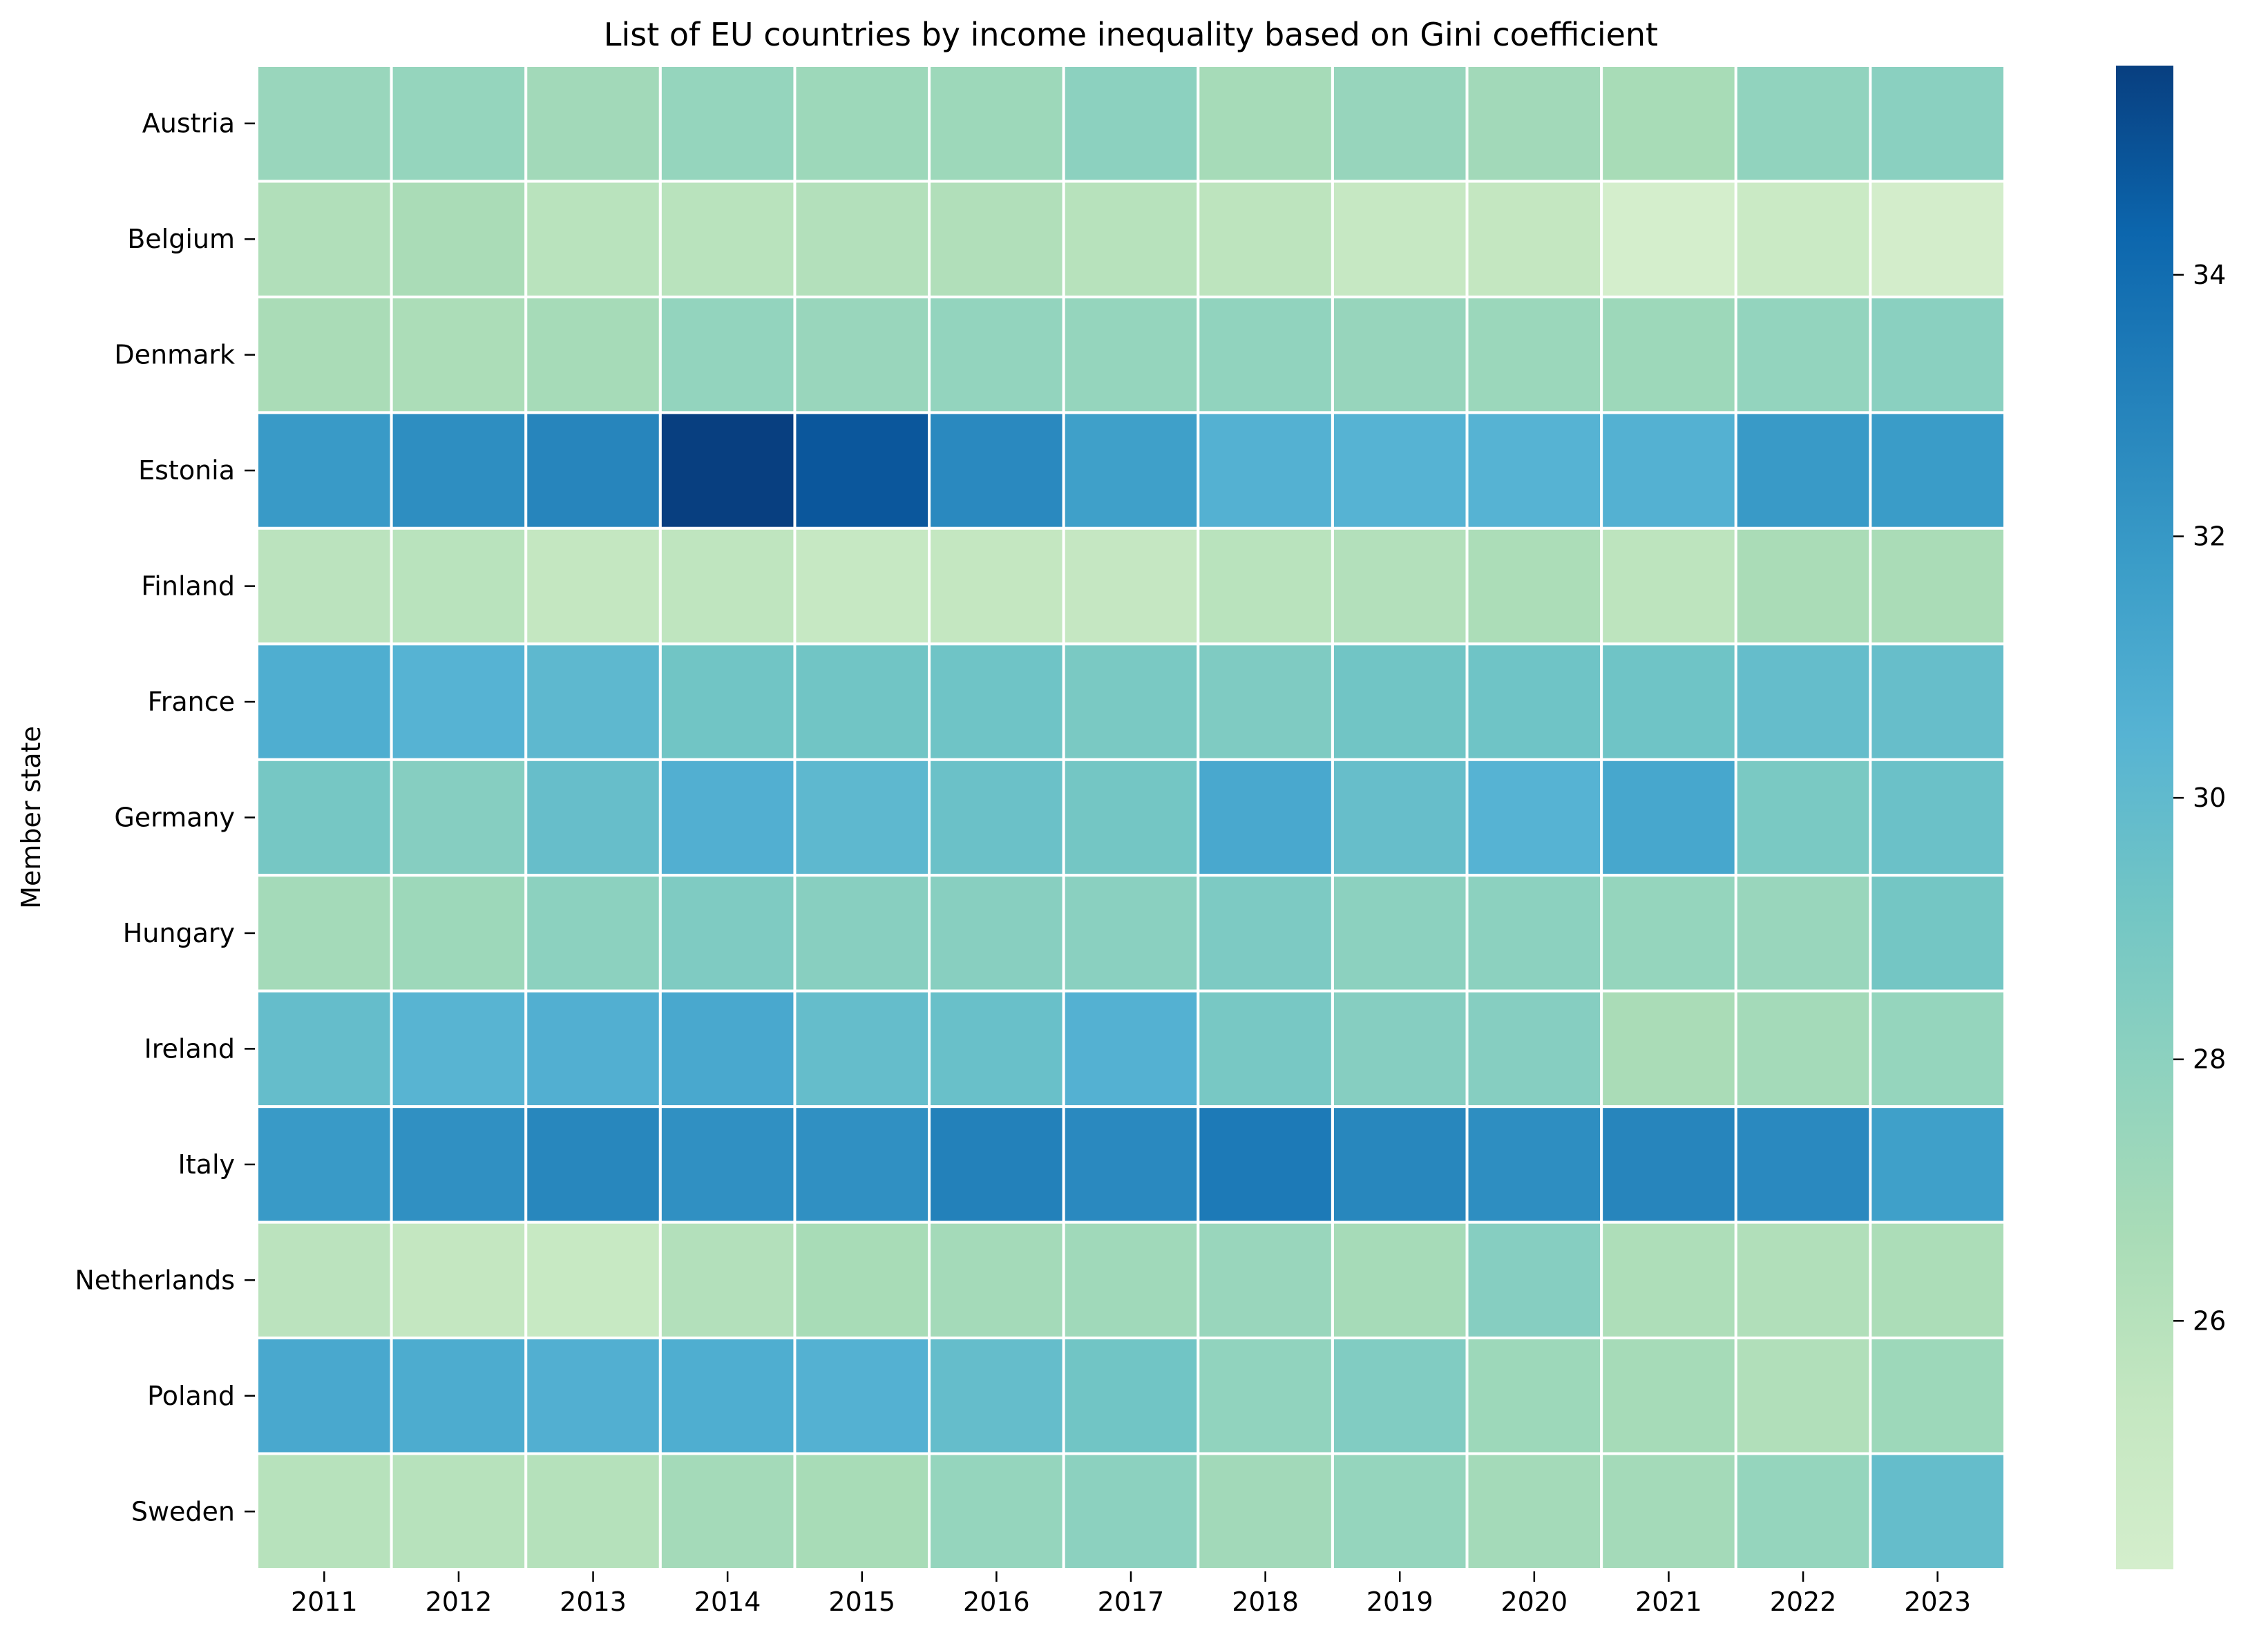 This screenshot has width=2268, height=1637. Describe the element at coordinates (593, 1602) in the screenshot. I see `x-tick-label: 2013` at that location.